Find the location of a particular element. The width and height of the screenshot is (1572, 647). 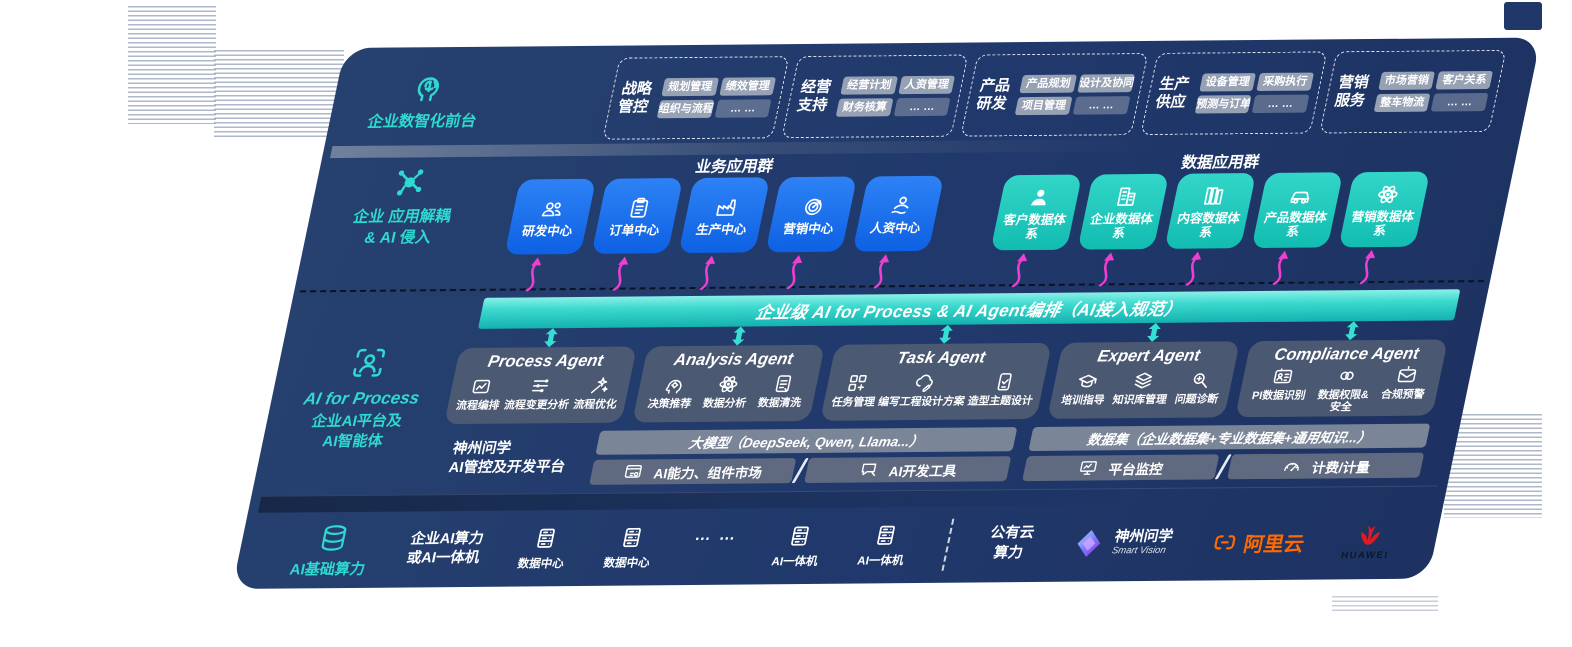

clipboard-icon is located at coordinates (639, 207).